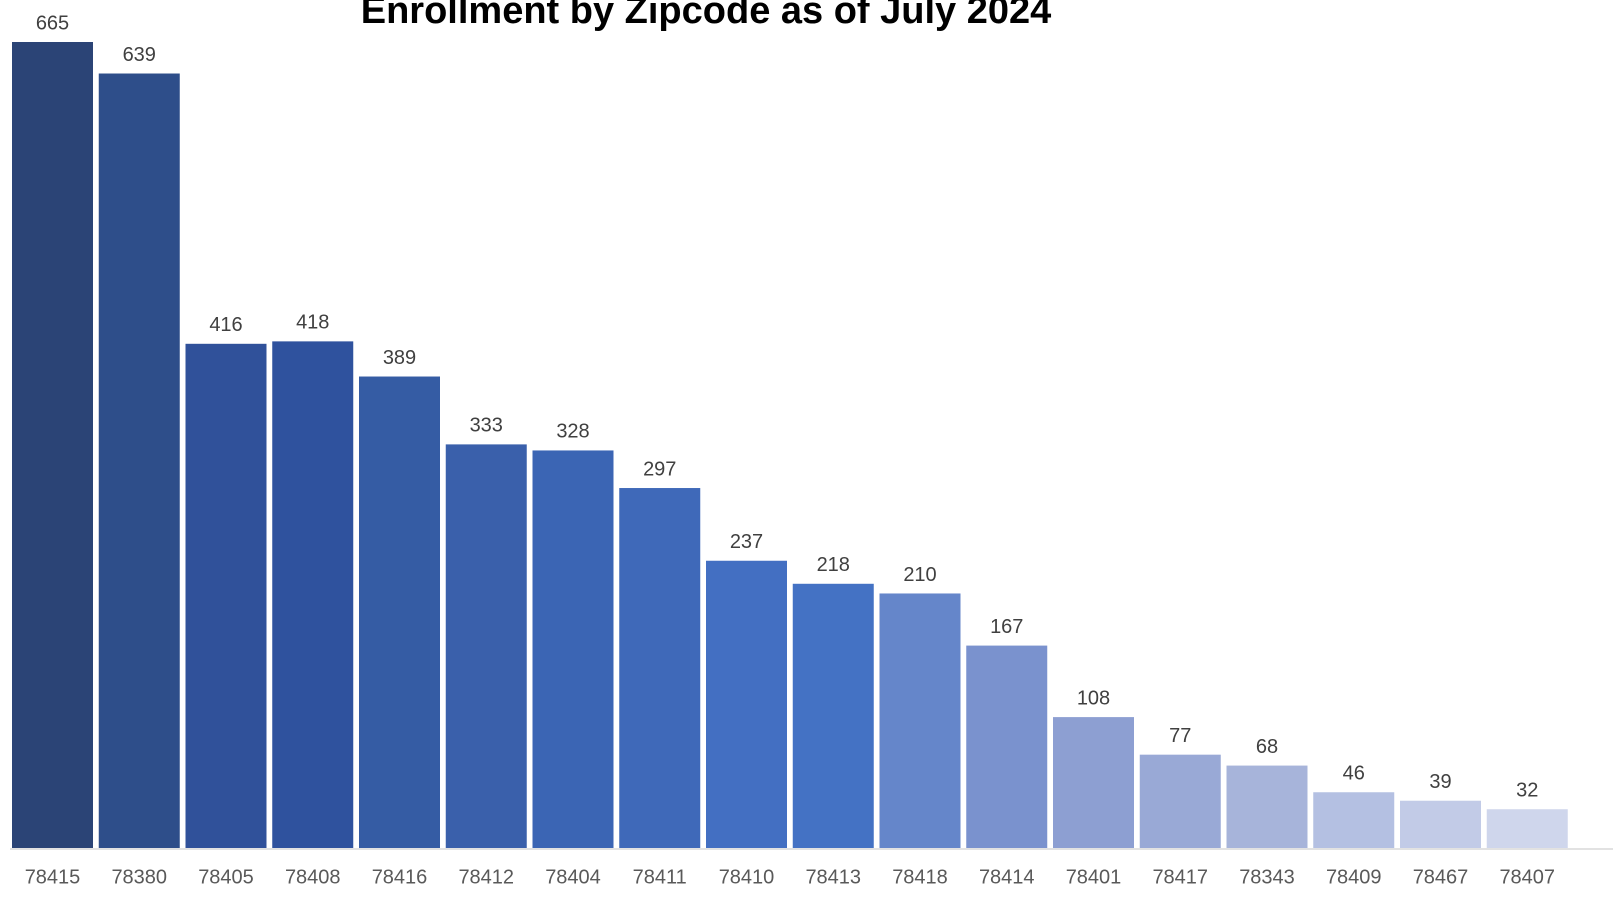 The image size is (1613, 917). I want to click on data-label-78412: 333, so click(486, 426).